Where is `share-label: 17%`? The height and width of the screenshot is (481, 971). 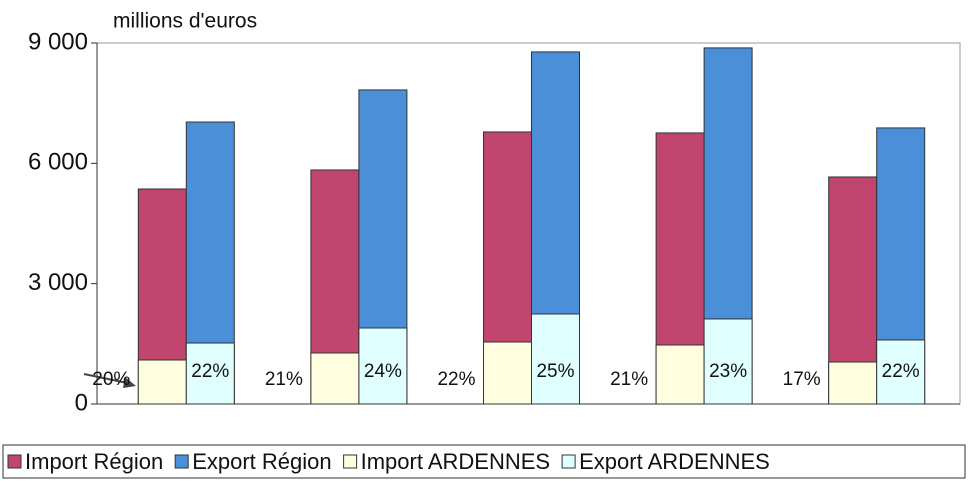 share-label: 17% is located at coordinates (802, 379).